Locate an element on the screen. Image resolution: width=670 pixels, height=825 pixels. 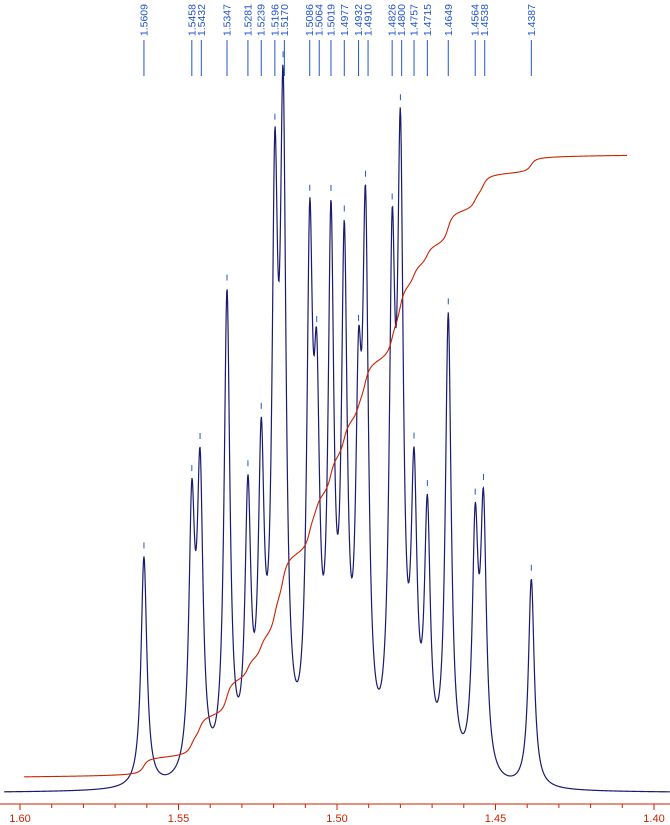
x-tick-label: 1.45 is located at coordinates (495, 819).